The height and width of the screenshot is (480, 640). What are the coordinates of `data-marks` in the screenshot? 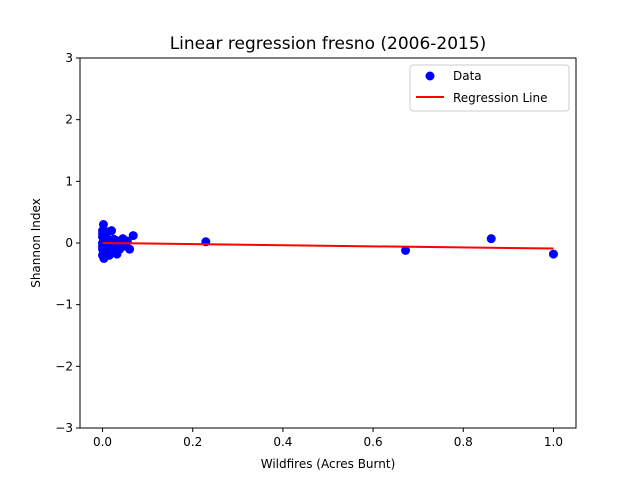 It's located at (328, 241).